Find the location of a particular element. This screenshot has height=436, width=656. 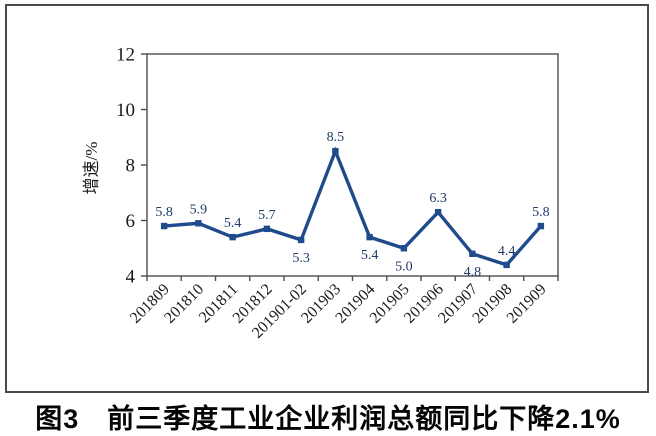

data-label: 4.8 is located at coordinates (473, 272).